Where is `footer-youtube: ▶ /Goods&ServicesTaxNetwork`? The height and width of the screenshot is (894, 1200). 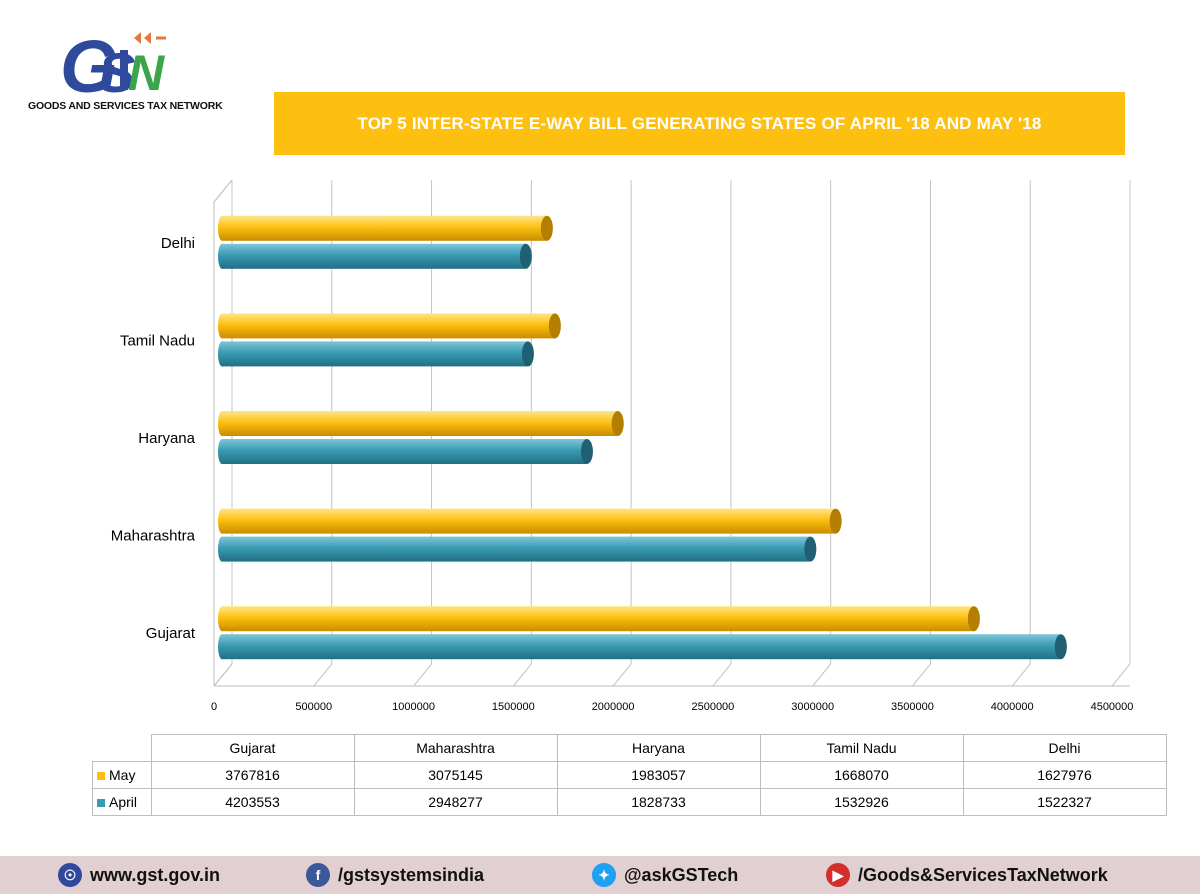
footer-youtube: ▶ /Goods&ServicesTaxNetwork is located at coordinates (967, 875).